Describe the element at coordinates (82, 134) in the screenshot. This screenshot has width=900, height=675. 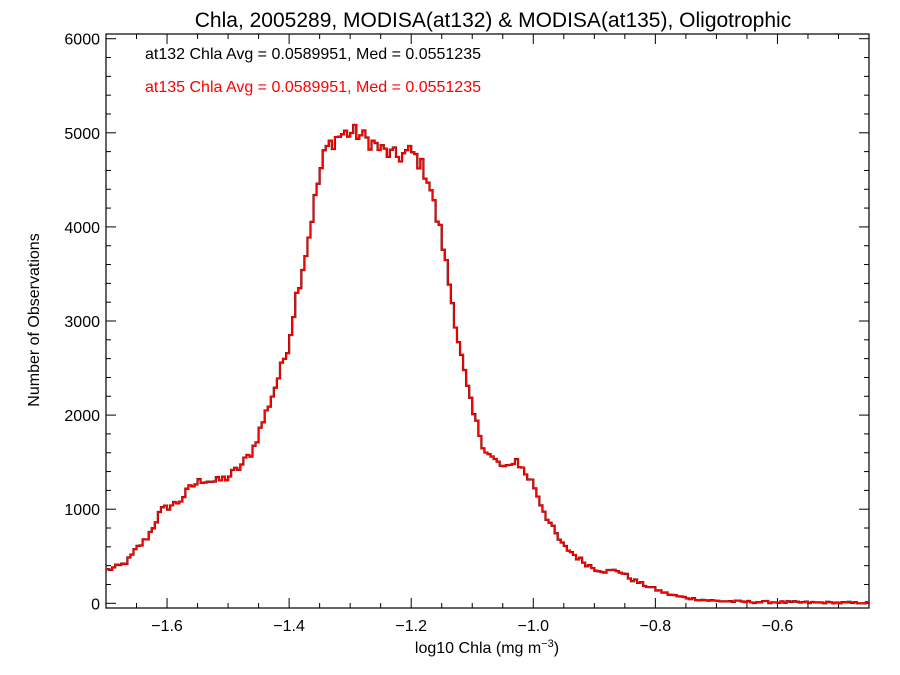
I see `y-tick-label: 5000` at that location.